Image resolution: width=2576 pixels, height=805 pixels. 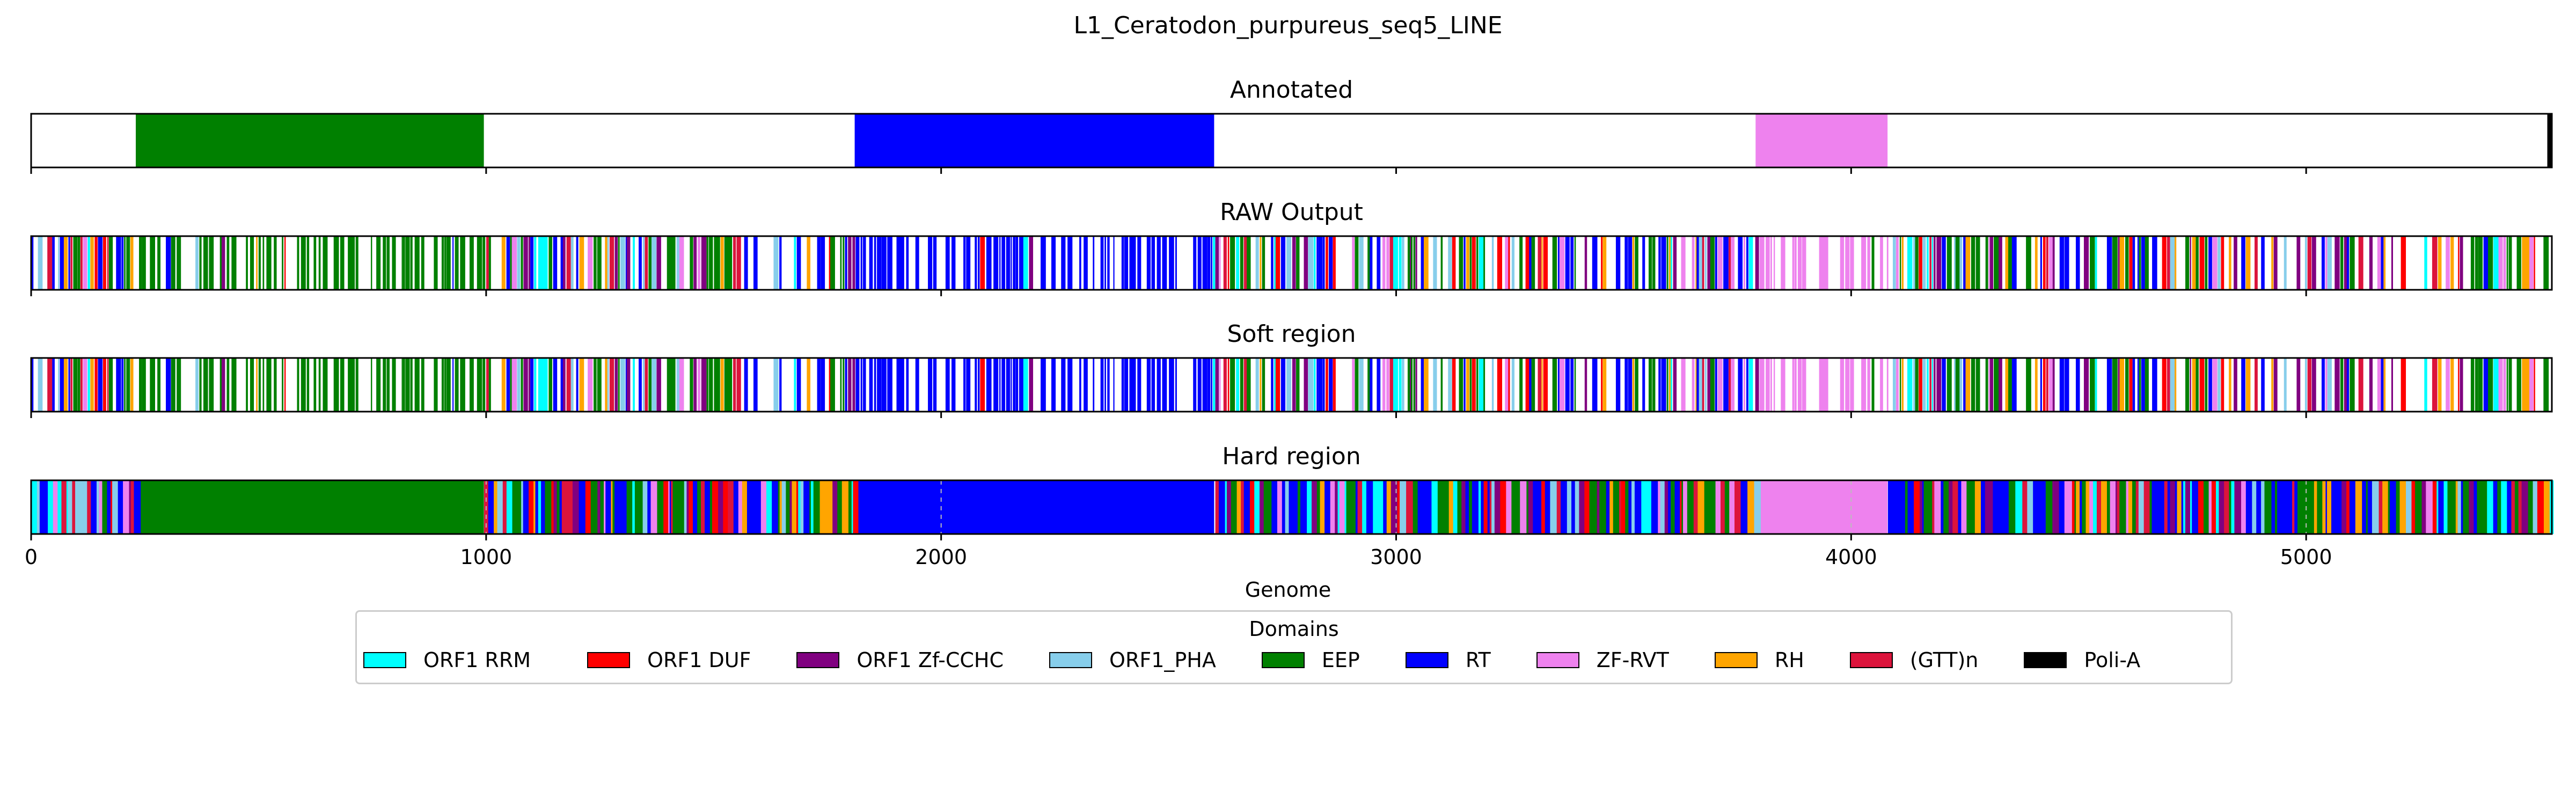 I want to click on panel-frame-raw, so click(x=1291, y=263).